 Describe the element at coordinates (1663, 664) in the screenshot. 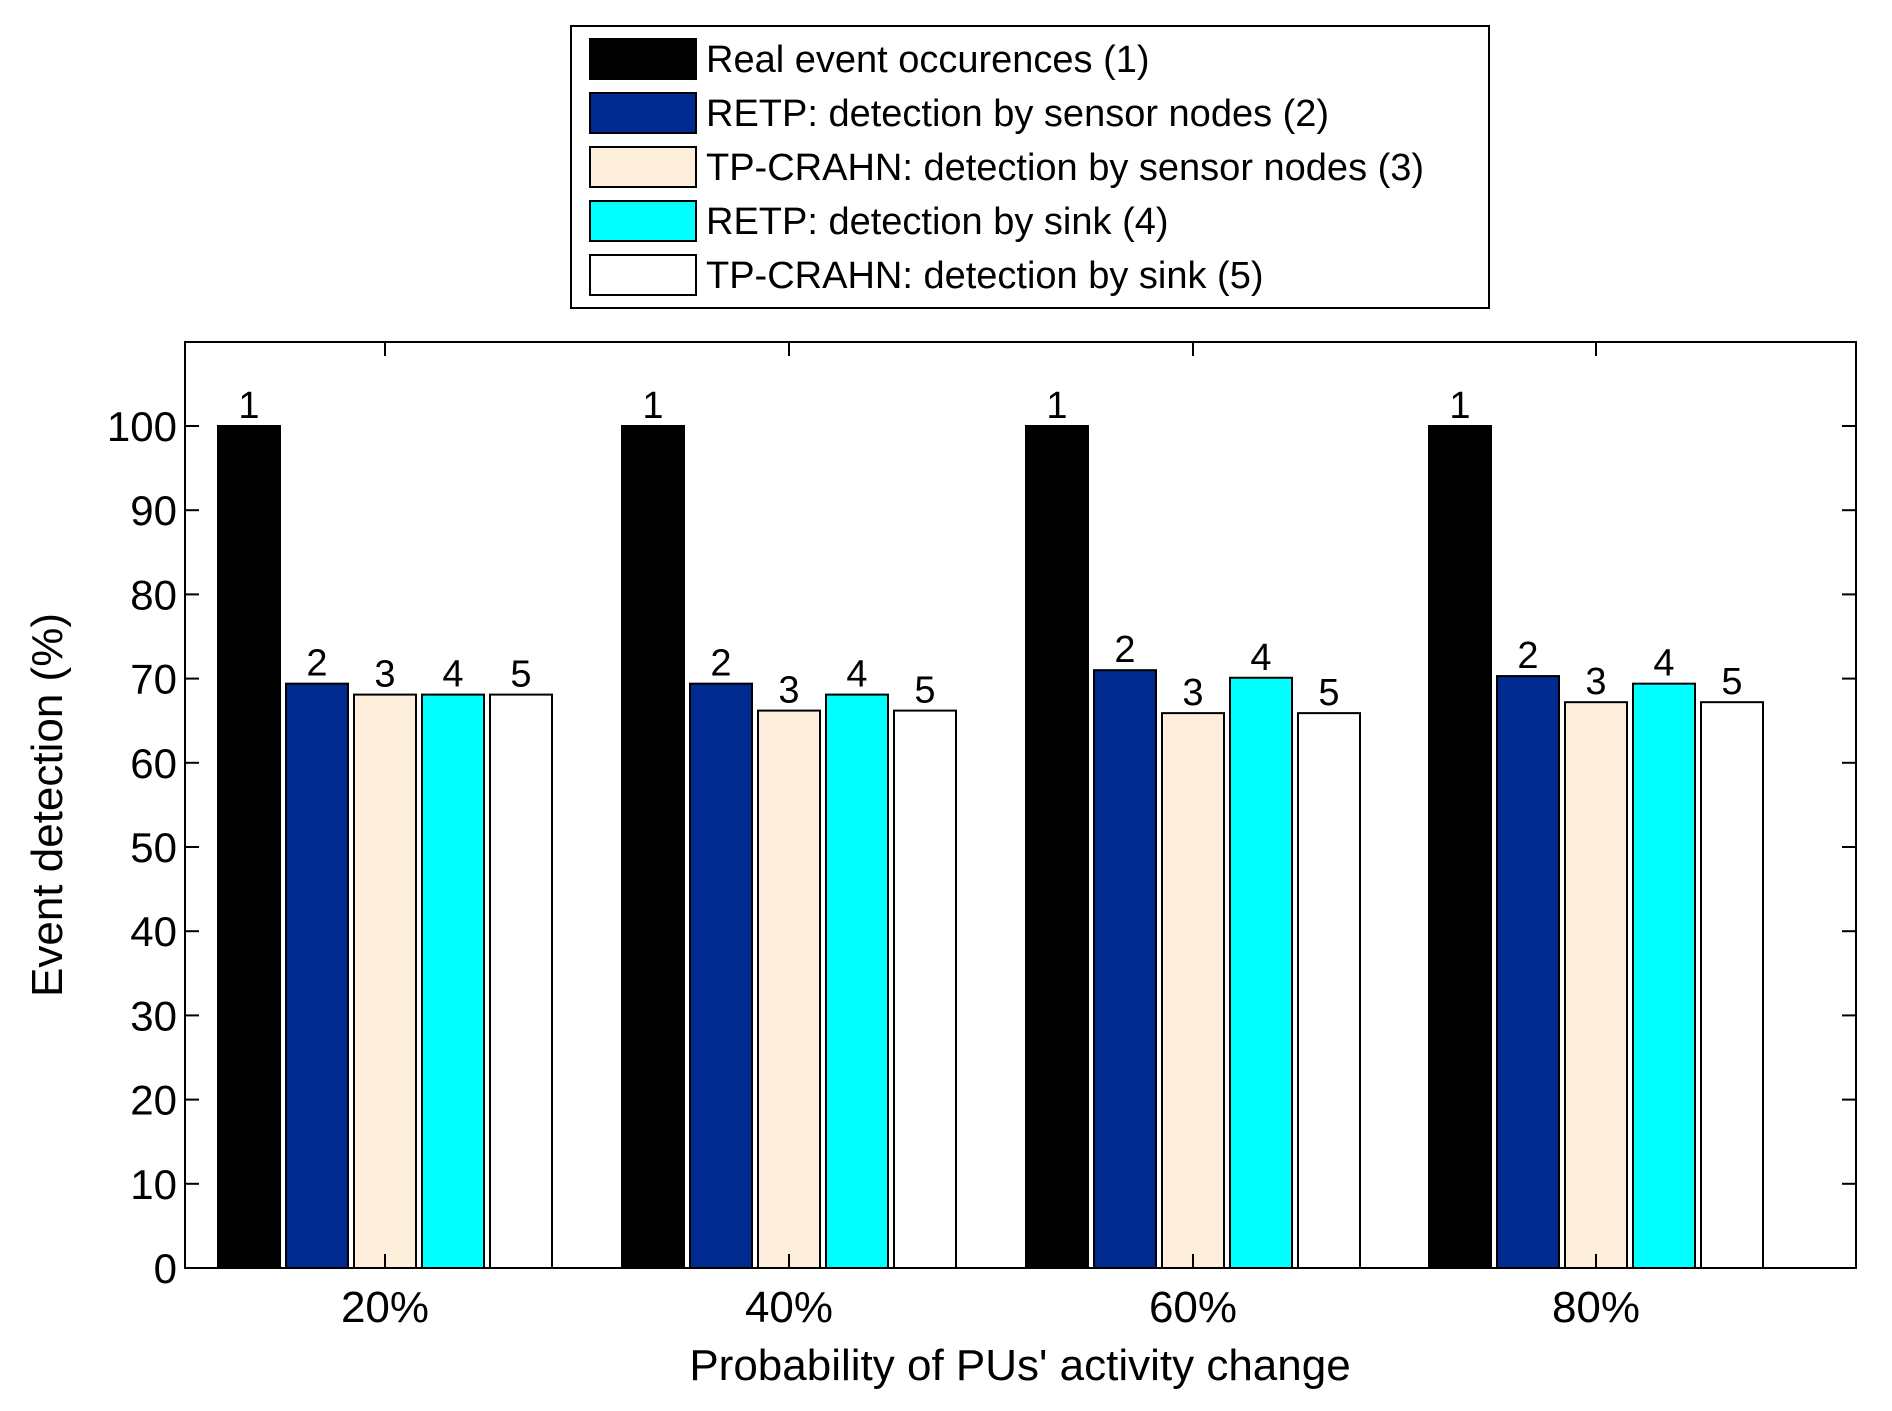

I see `bar-label-80%-series-4: 4` at that location.